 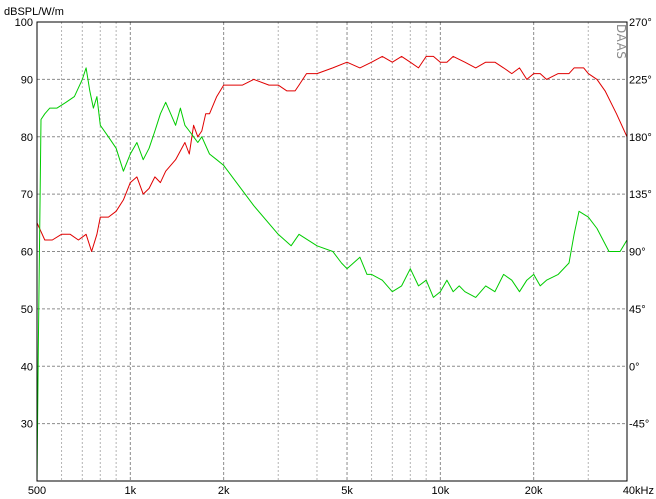 I want to click on y-tick-label: 60, so click(x=27, y=253).